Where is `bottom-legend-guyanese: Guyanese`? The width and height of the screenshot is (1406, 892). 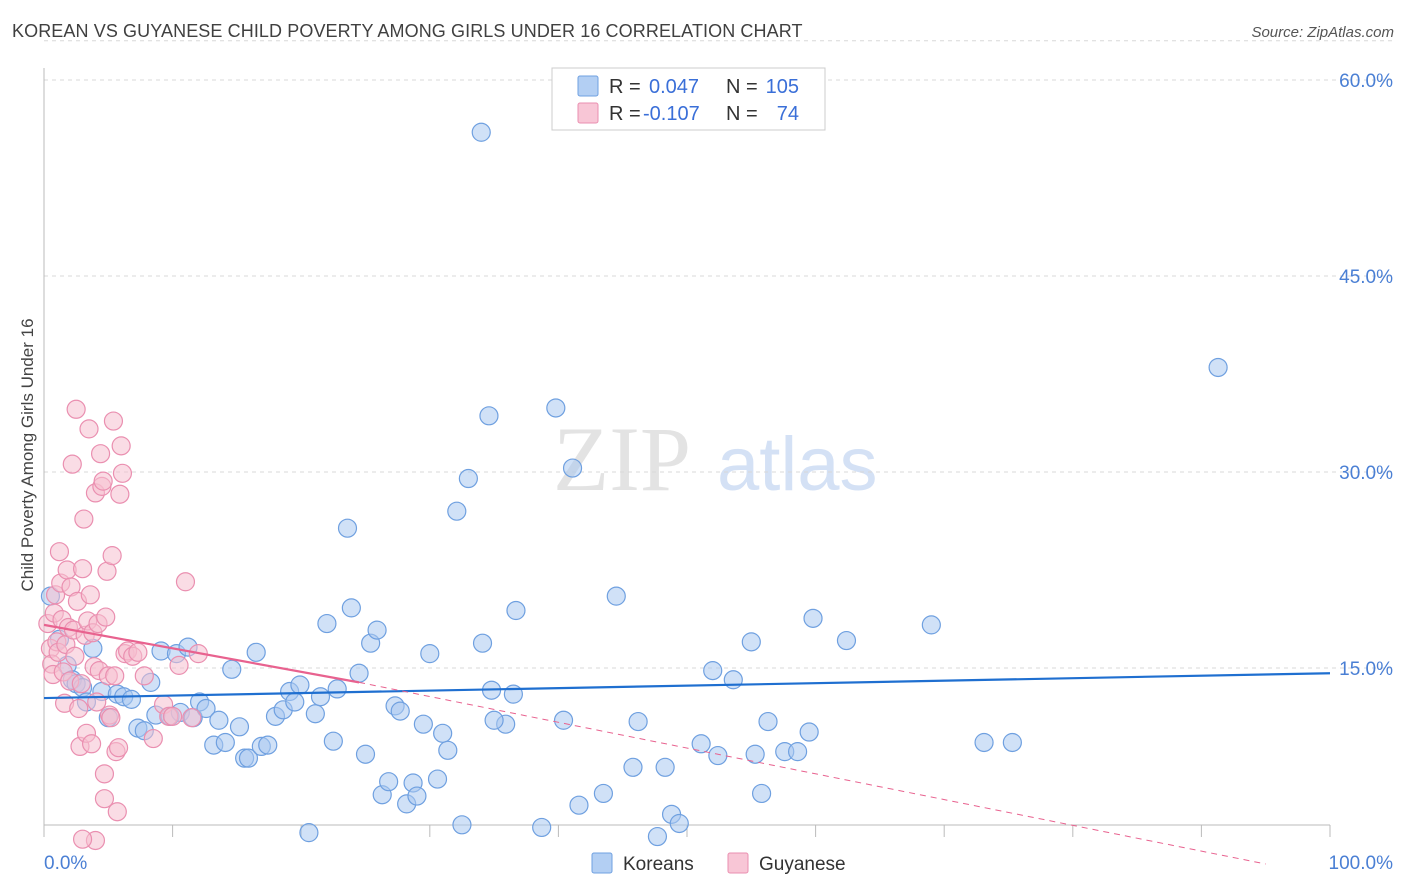
bottom-legend-guyanese: Guyanese is located at coordinates (786, 863).